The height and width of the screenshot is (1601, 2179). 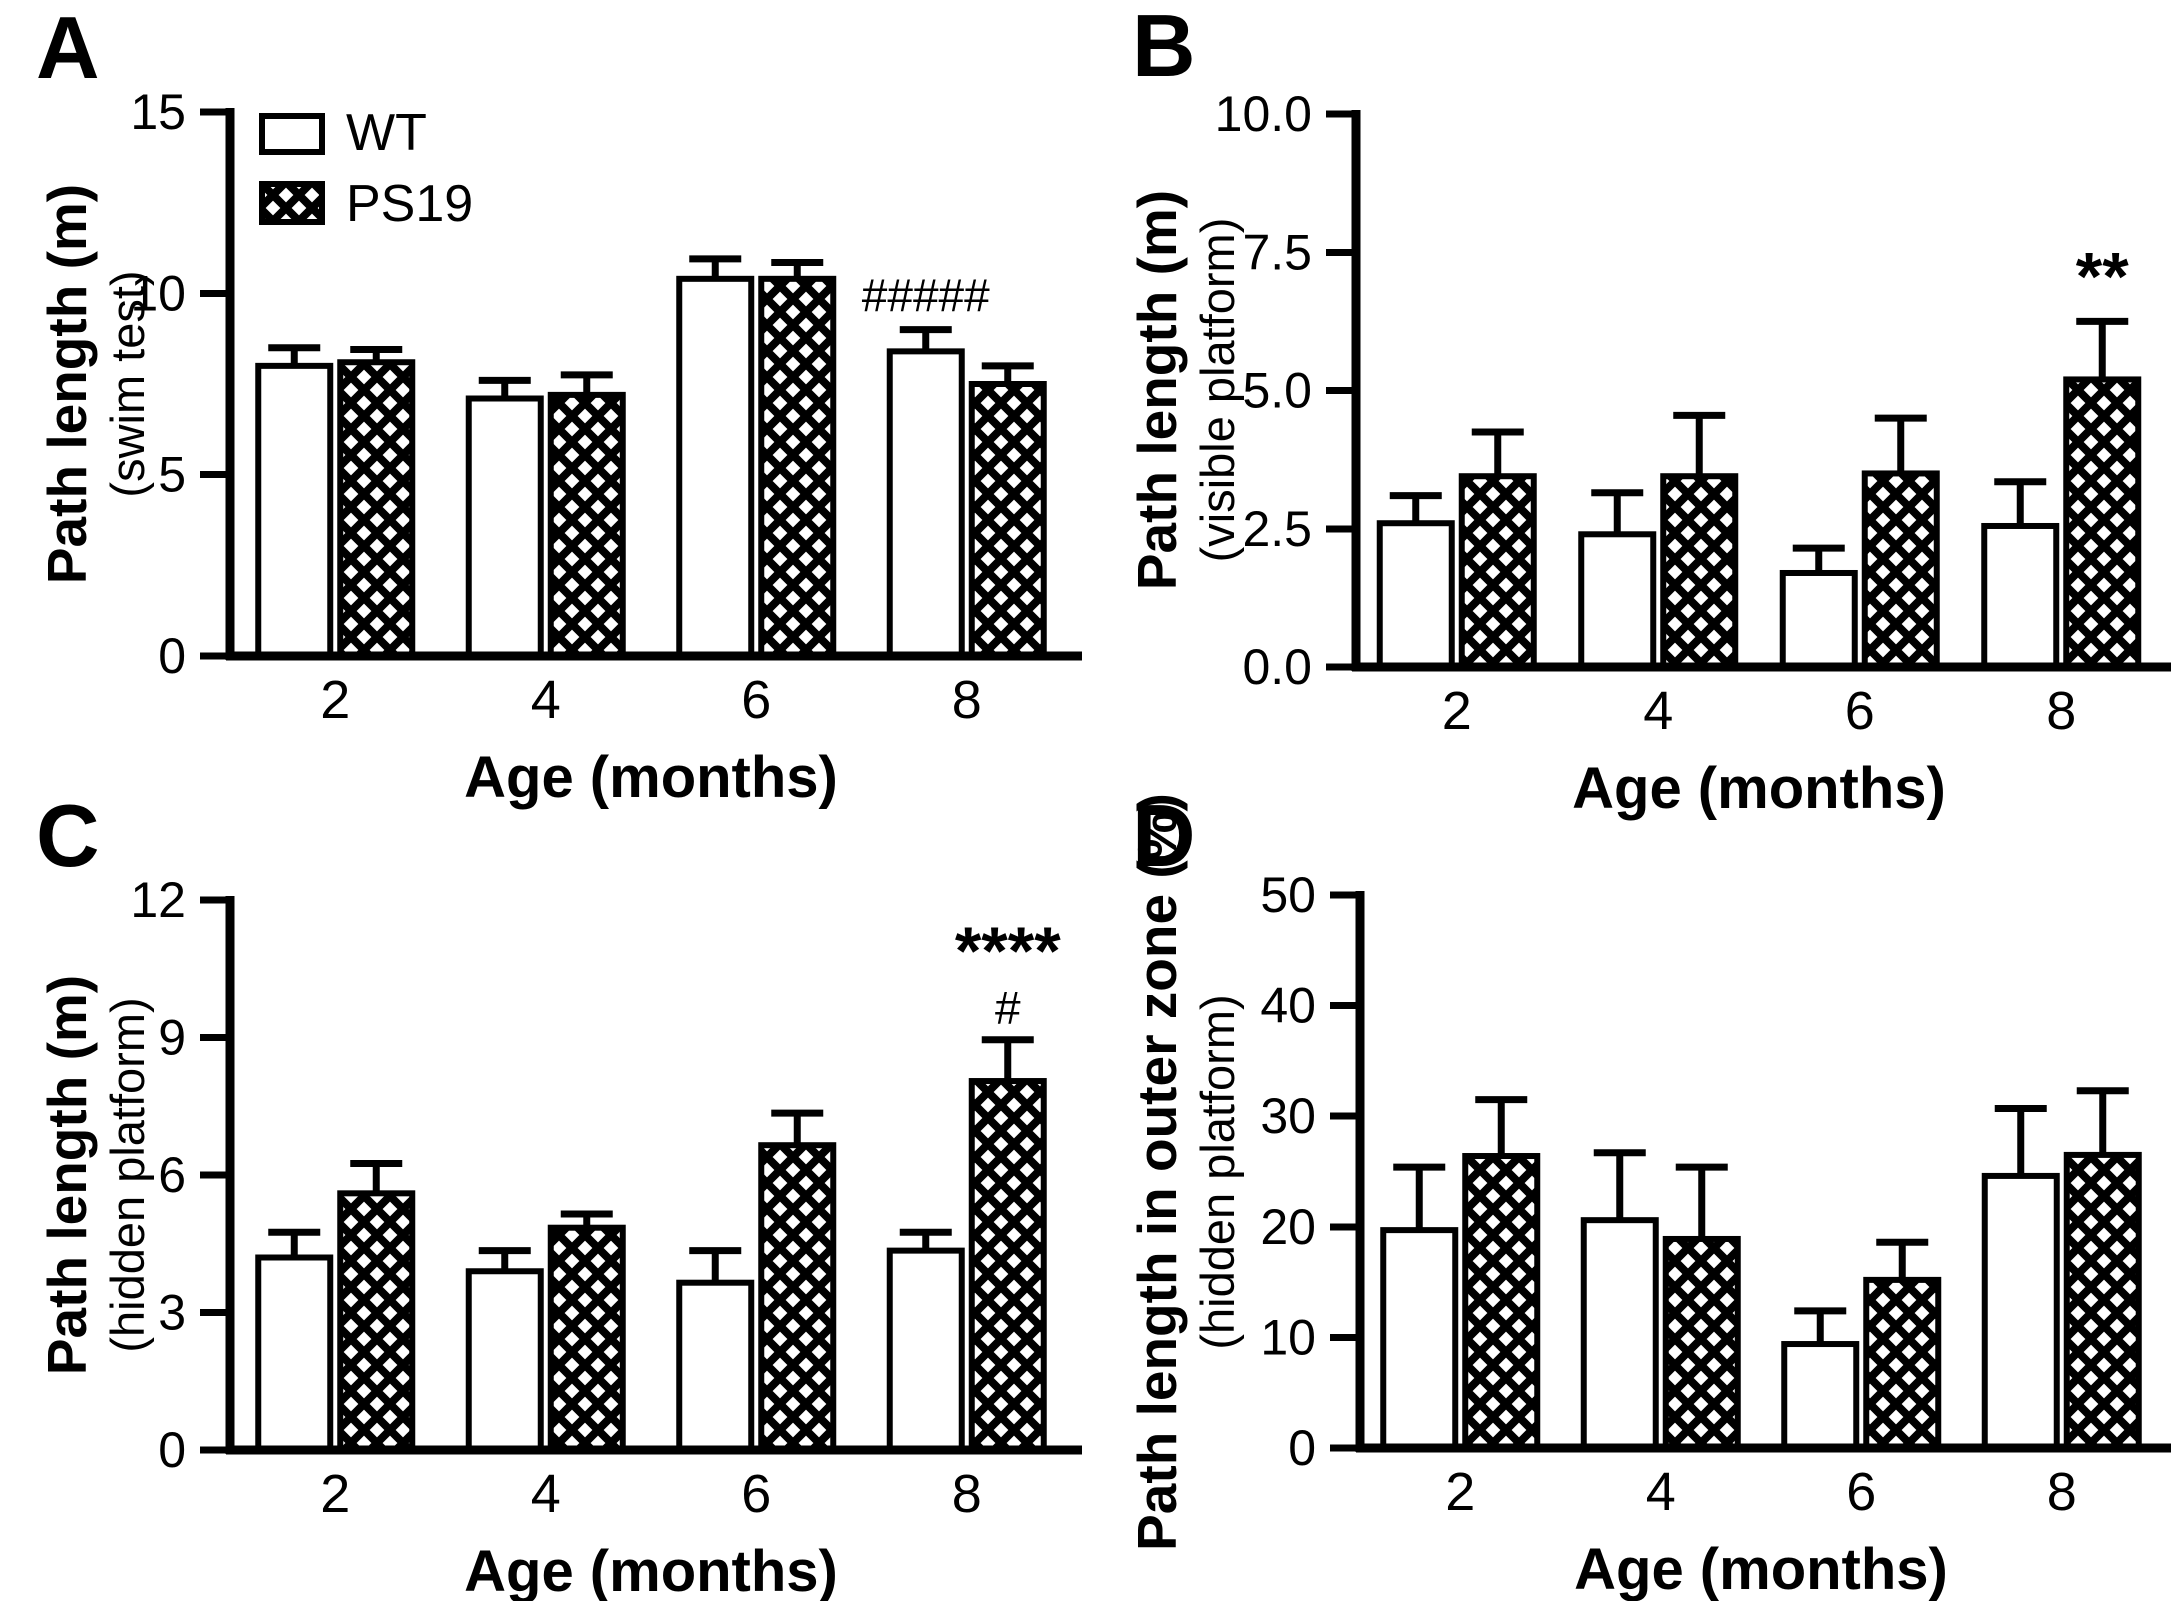 I want to click on panel-b-letter: B, so click(x=1164, y=47).